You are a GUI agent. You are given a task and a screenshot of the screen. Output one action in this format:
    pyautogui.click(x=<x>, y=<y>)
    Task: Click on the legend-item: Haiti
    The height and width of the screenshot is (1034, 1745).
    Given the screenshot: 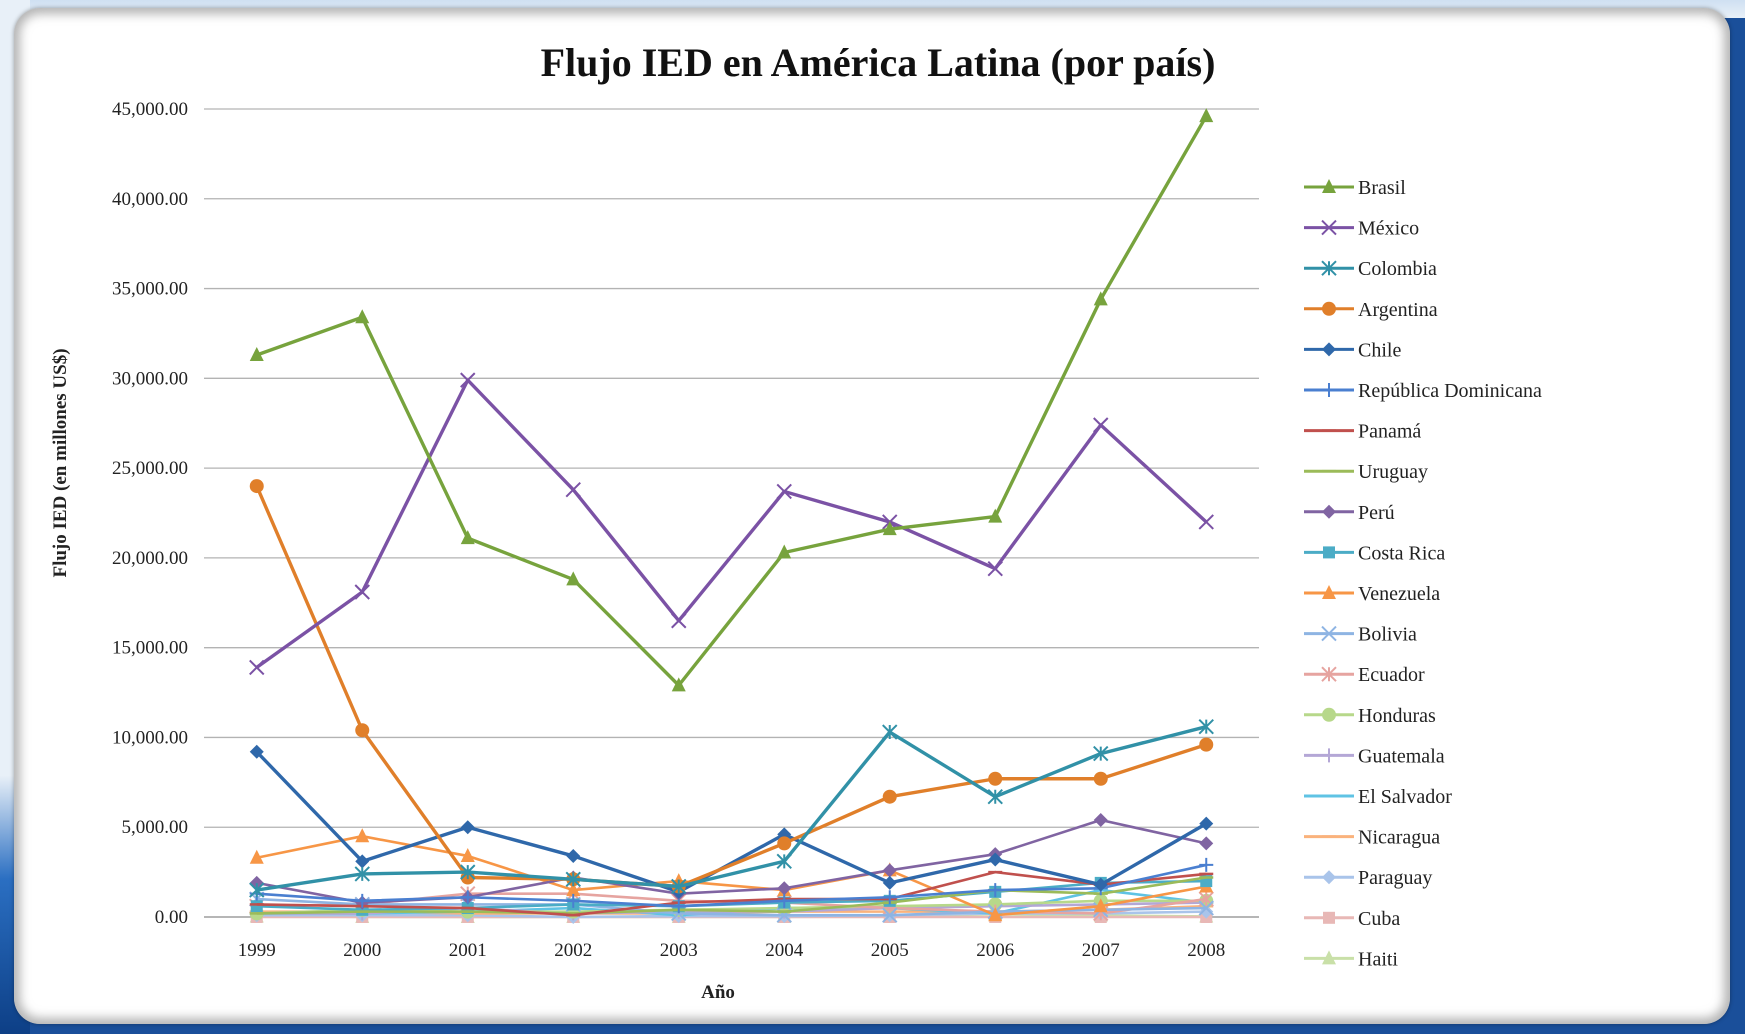 What is the action you would take?
    pyautogui.click(x=1351, y=959)
    